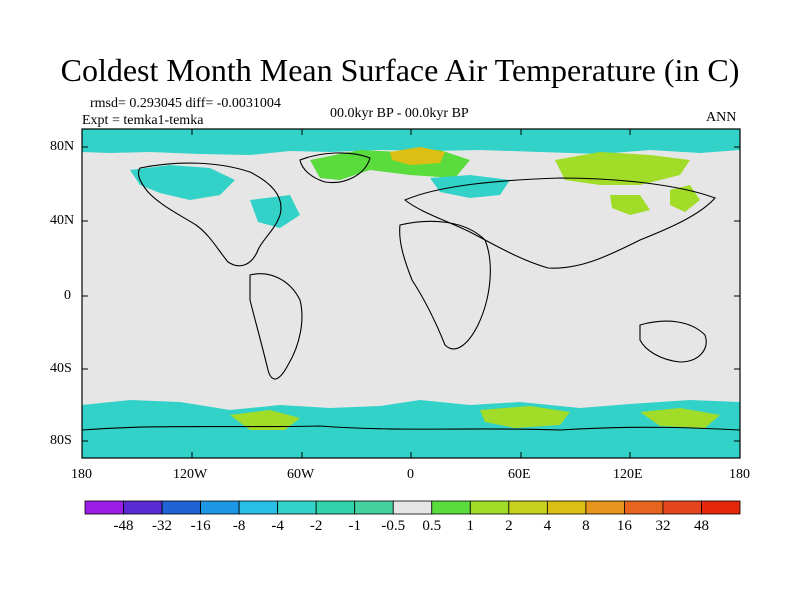 The width and height of the screenshot is (800, 600). Describe the element at coordinates (62, 146) in the screenshot. I see `y-tick-80n: 80N` at that location.